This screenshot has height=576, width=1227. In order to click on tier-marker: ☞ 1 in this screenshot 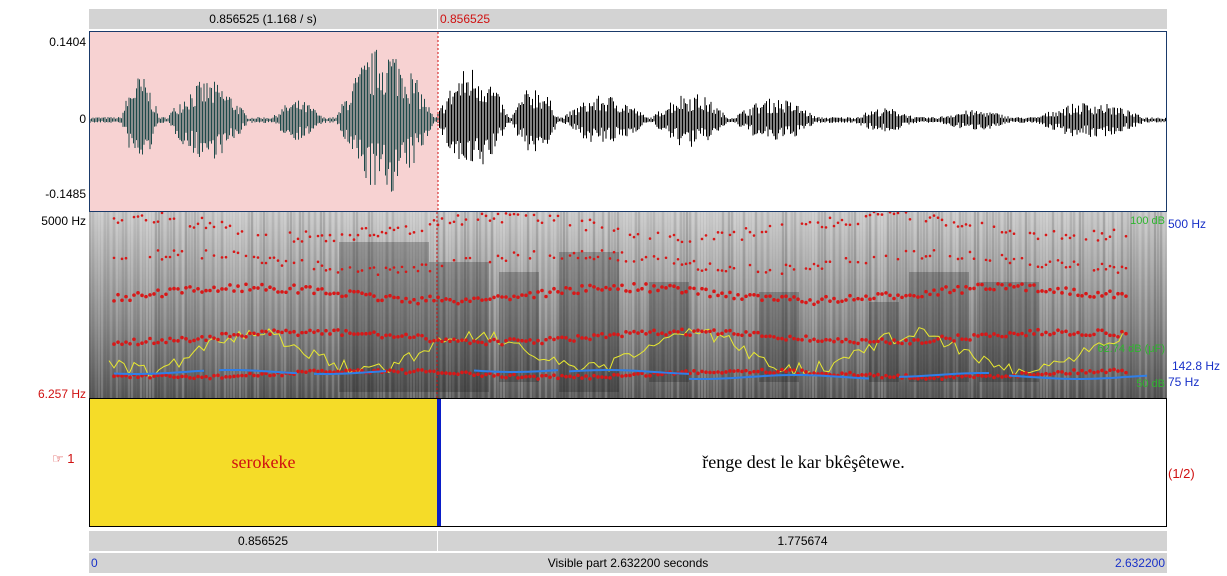, I will do `click(63, 459)`.